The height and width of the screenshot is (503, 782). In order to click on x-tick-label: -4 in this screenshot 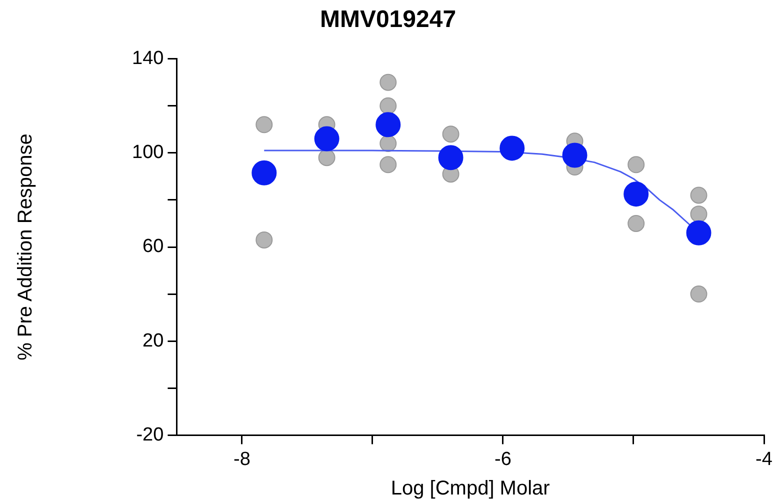, I will do `click(764, 459)`.